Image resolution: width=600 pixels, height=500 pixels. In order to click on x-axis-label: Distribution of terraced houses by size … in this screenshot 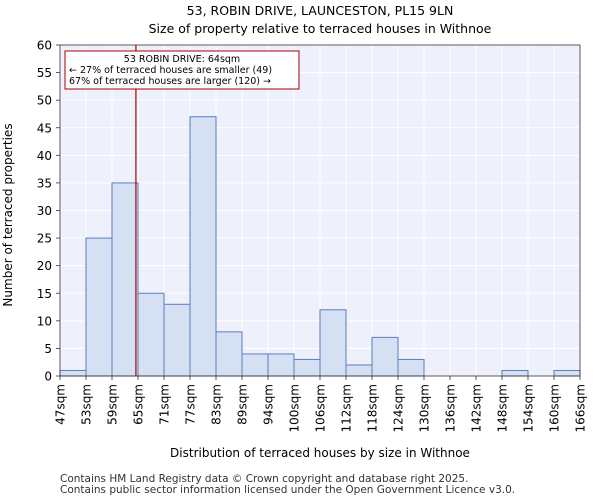, I will do `click(320, 453)`.